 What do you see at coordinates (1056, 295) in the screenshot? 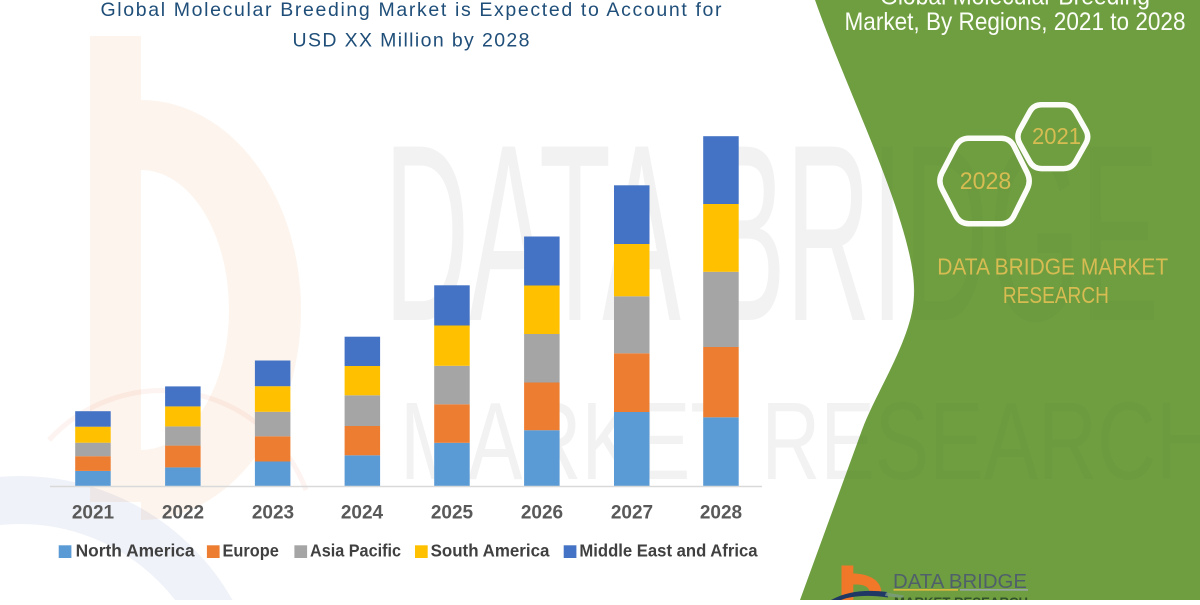
I see `svg-text: RESEARCH` at bounding box center [1056, 295].